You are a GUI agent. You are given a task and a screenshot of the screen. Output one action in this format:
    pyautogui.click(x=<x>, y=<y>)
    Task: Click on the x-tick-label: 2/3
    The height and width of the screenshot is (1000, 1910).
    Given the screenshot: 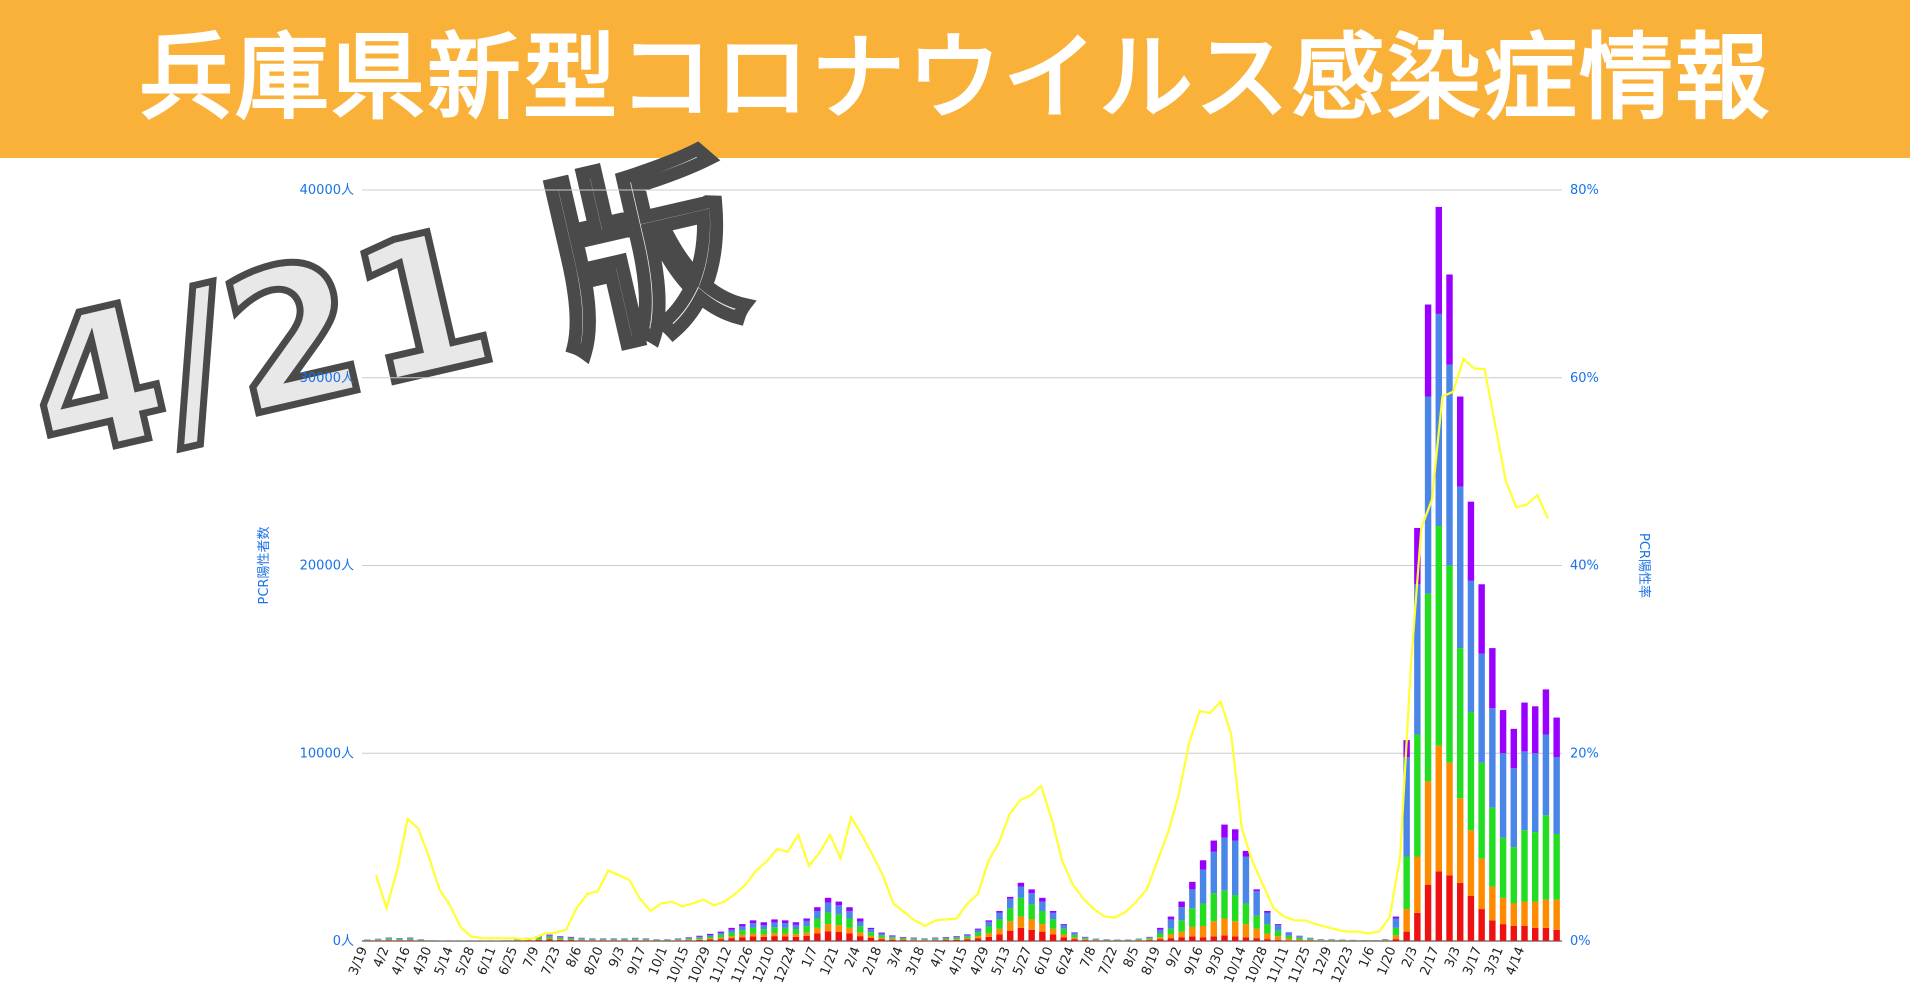 What is the action you would take?
    pyautogui.click(x=1410, y=957)
    